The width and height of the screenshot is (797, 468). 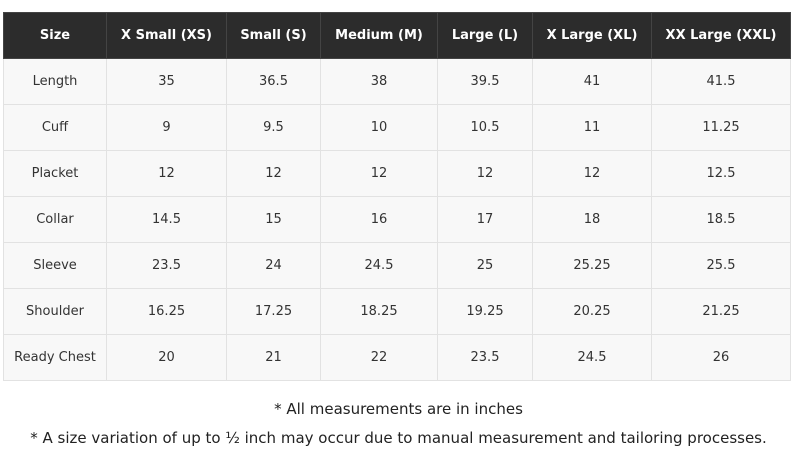 I want to click on table-cell: 17, so click(x=485, y=219).